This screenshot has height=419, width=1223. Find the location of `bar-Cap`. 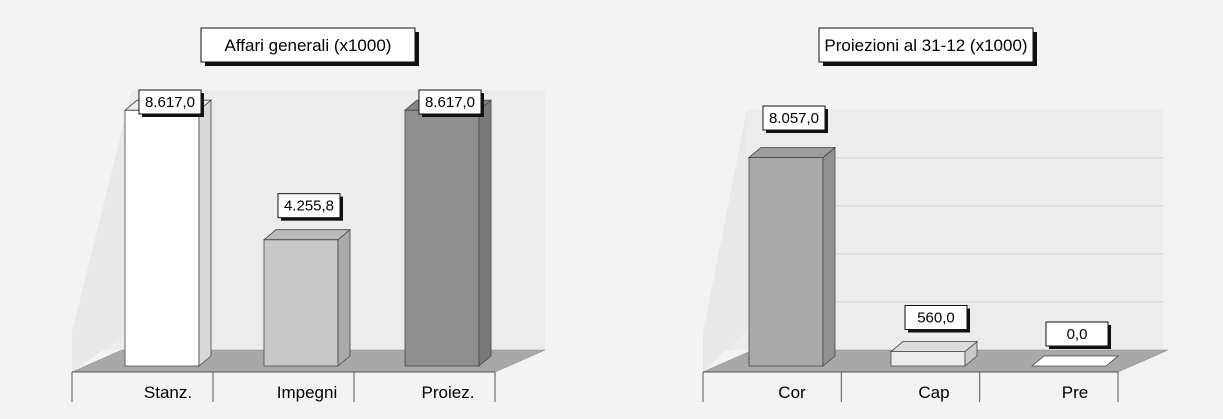

bar-Cap is located at coordinates (934, 353).